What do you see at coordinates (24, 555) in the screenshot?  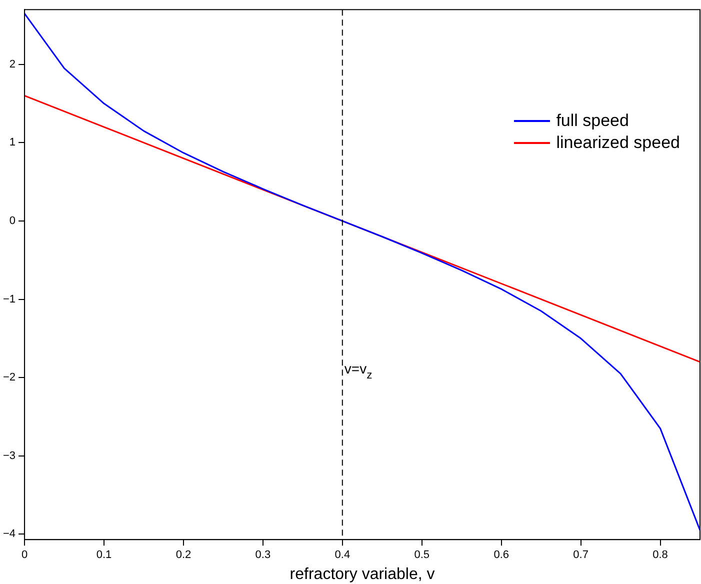 I see `x-tick-label: 0` at bounding box center [24, 555].